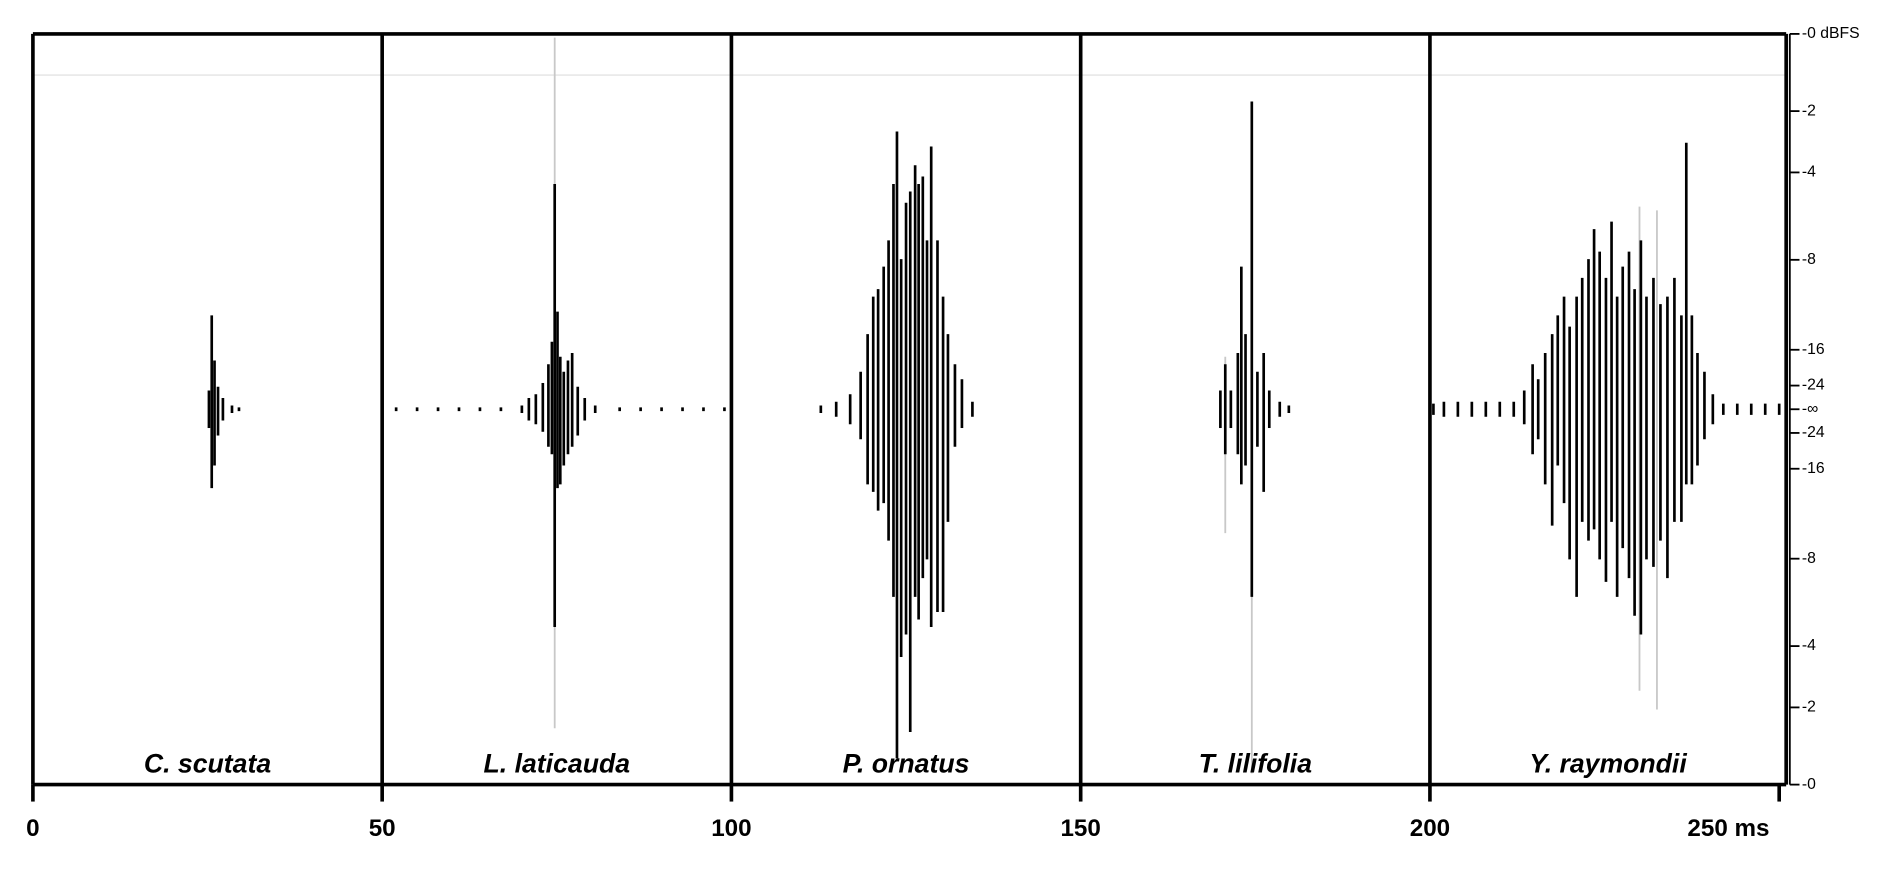 This screenshot has height=873, width=1899. What do you see at coordinates (1809, 784) in the screenshot?
I see `y-tick-label: -0` at bounding box center [1809, 784].